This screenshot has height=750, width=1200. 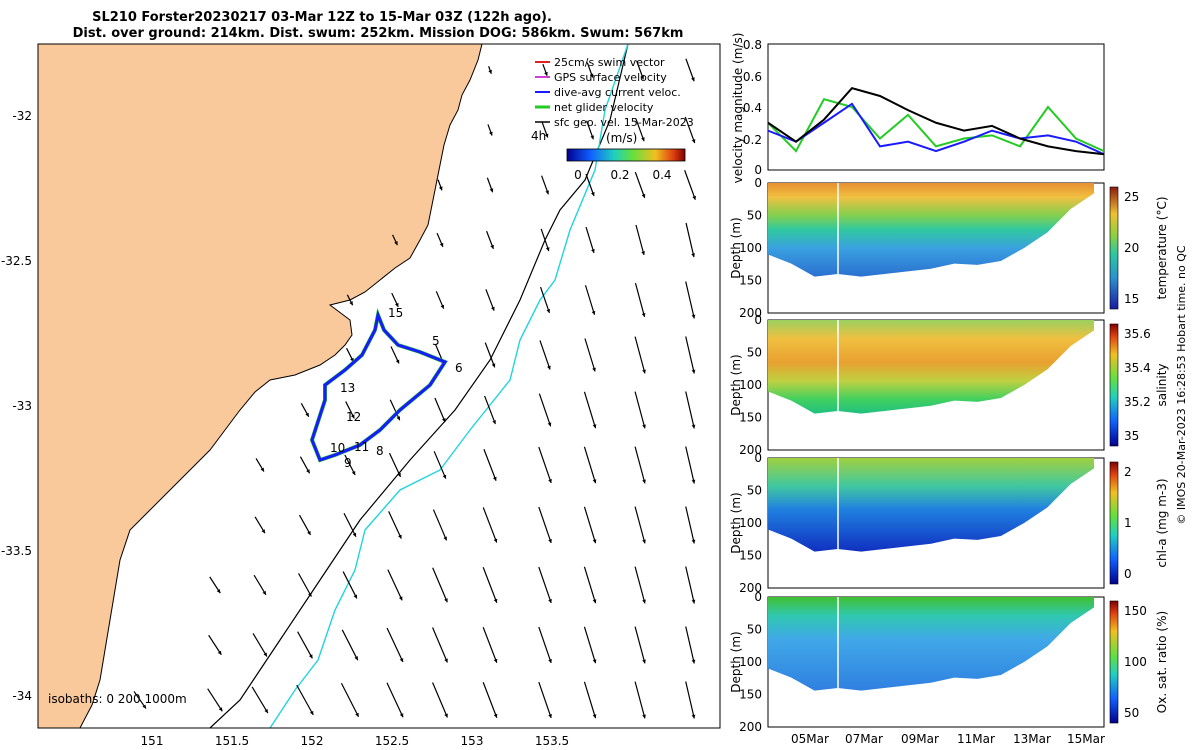 I want to click on depth-tick: 0, so click(x=758, y=183).